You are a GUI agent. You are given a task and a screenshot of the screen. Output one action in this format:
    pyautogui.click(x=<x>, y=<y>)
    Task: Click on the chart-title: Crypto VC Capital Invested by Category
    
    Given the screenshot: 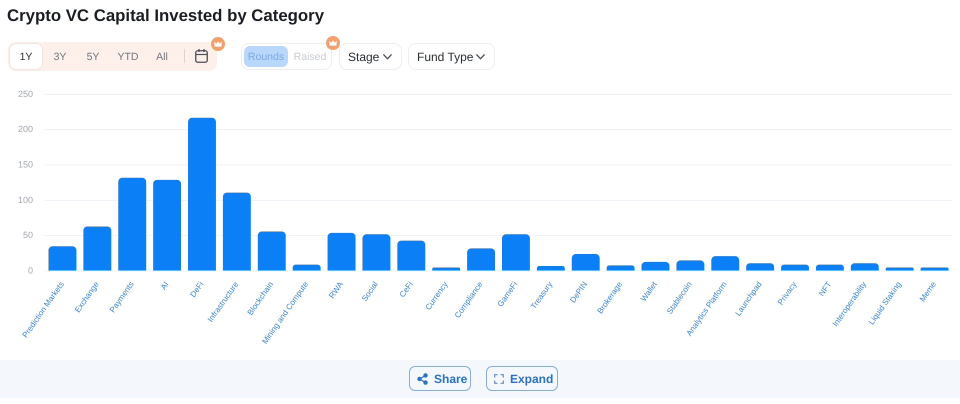 What is the action you would take?
    pyautogui.click(x=165, y=16)
    